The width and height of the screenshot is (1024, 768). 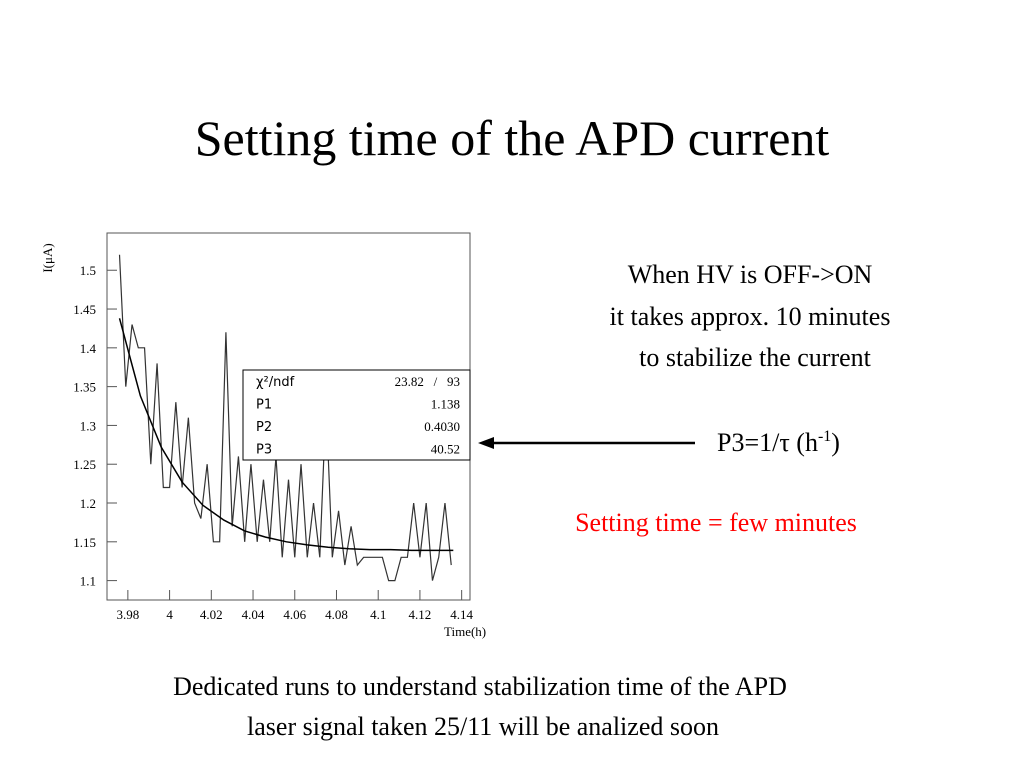 What do you see at coordinates (442, 426) in the screenshot?
I see `stats-value: 0.4030` at bounding box center [442, 426].